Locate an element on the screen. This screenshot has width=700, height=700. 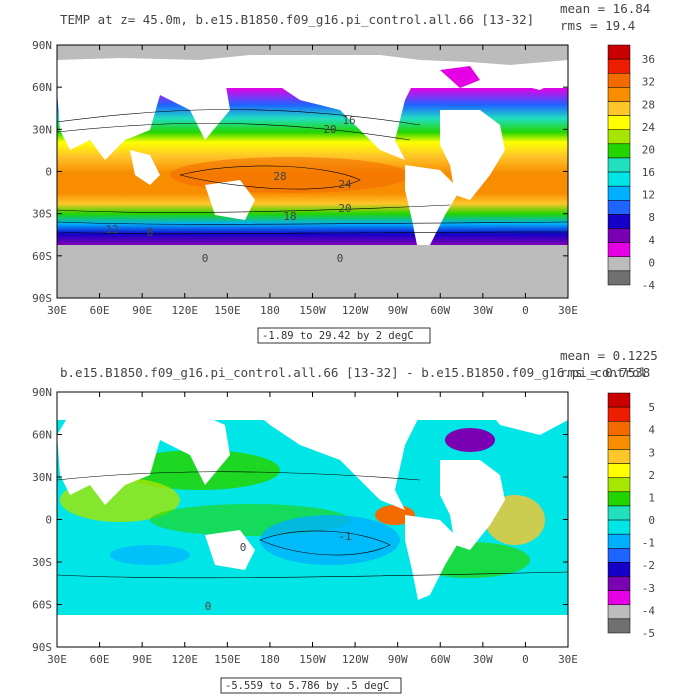
panel2-colorbar-label: -2 is located at coordinates (648, 565).